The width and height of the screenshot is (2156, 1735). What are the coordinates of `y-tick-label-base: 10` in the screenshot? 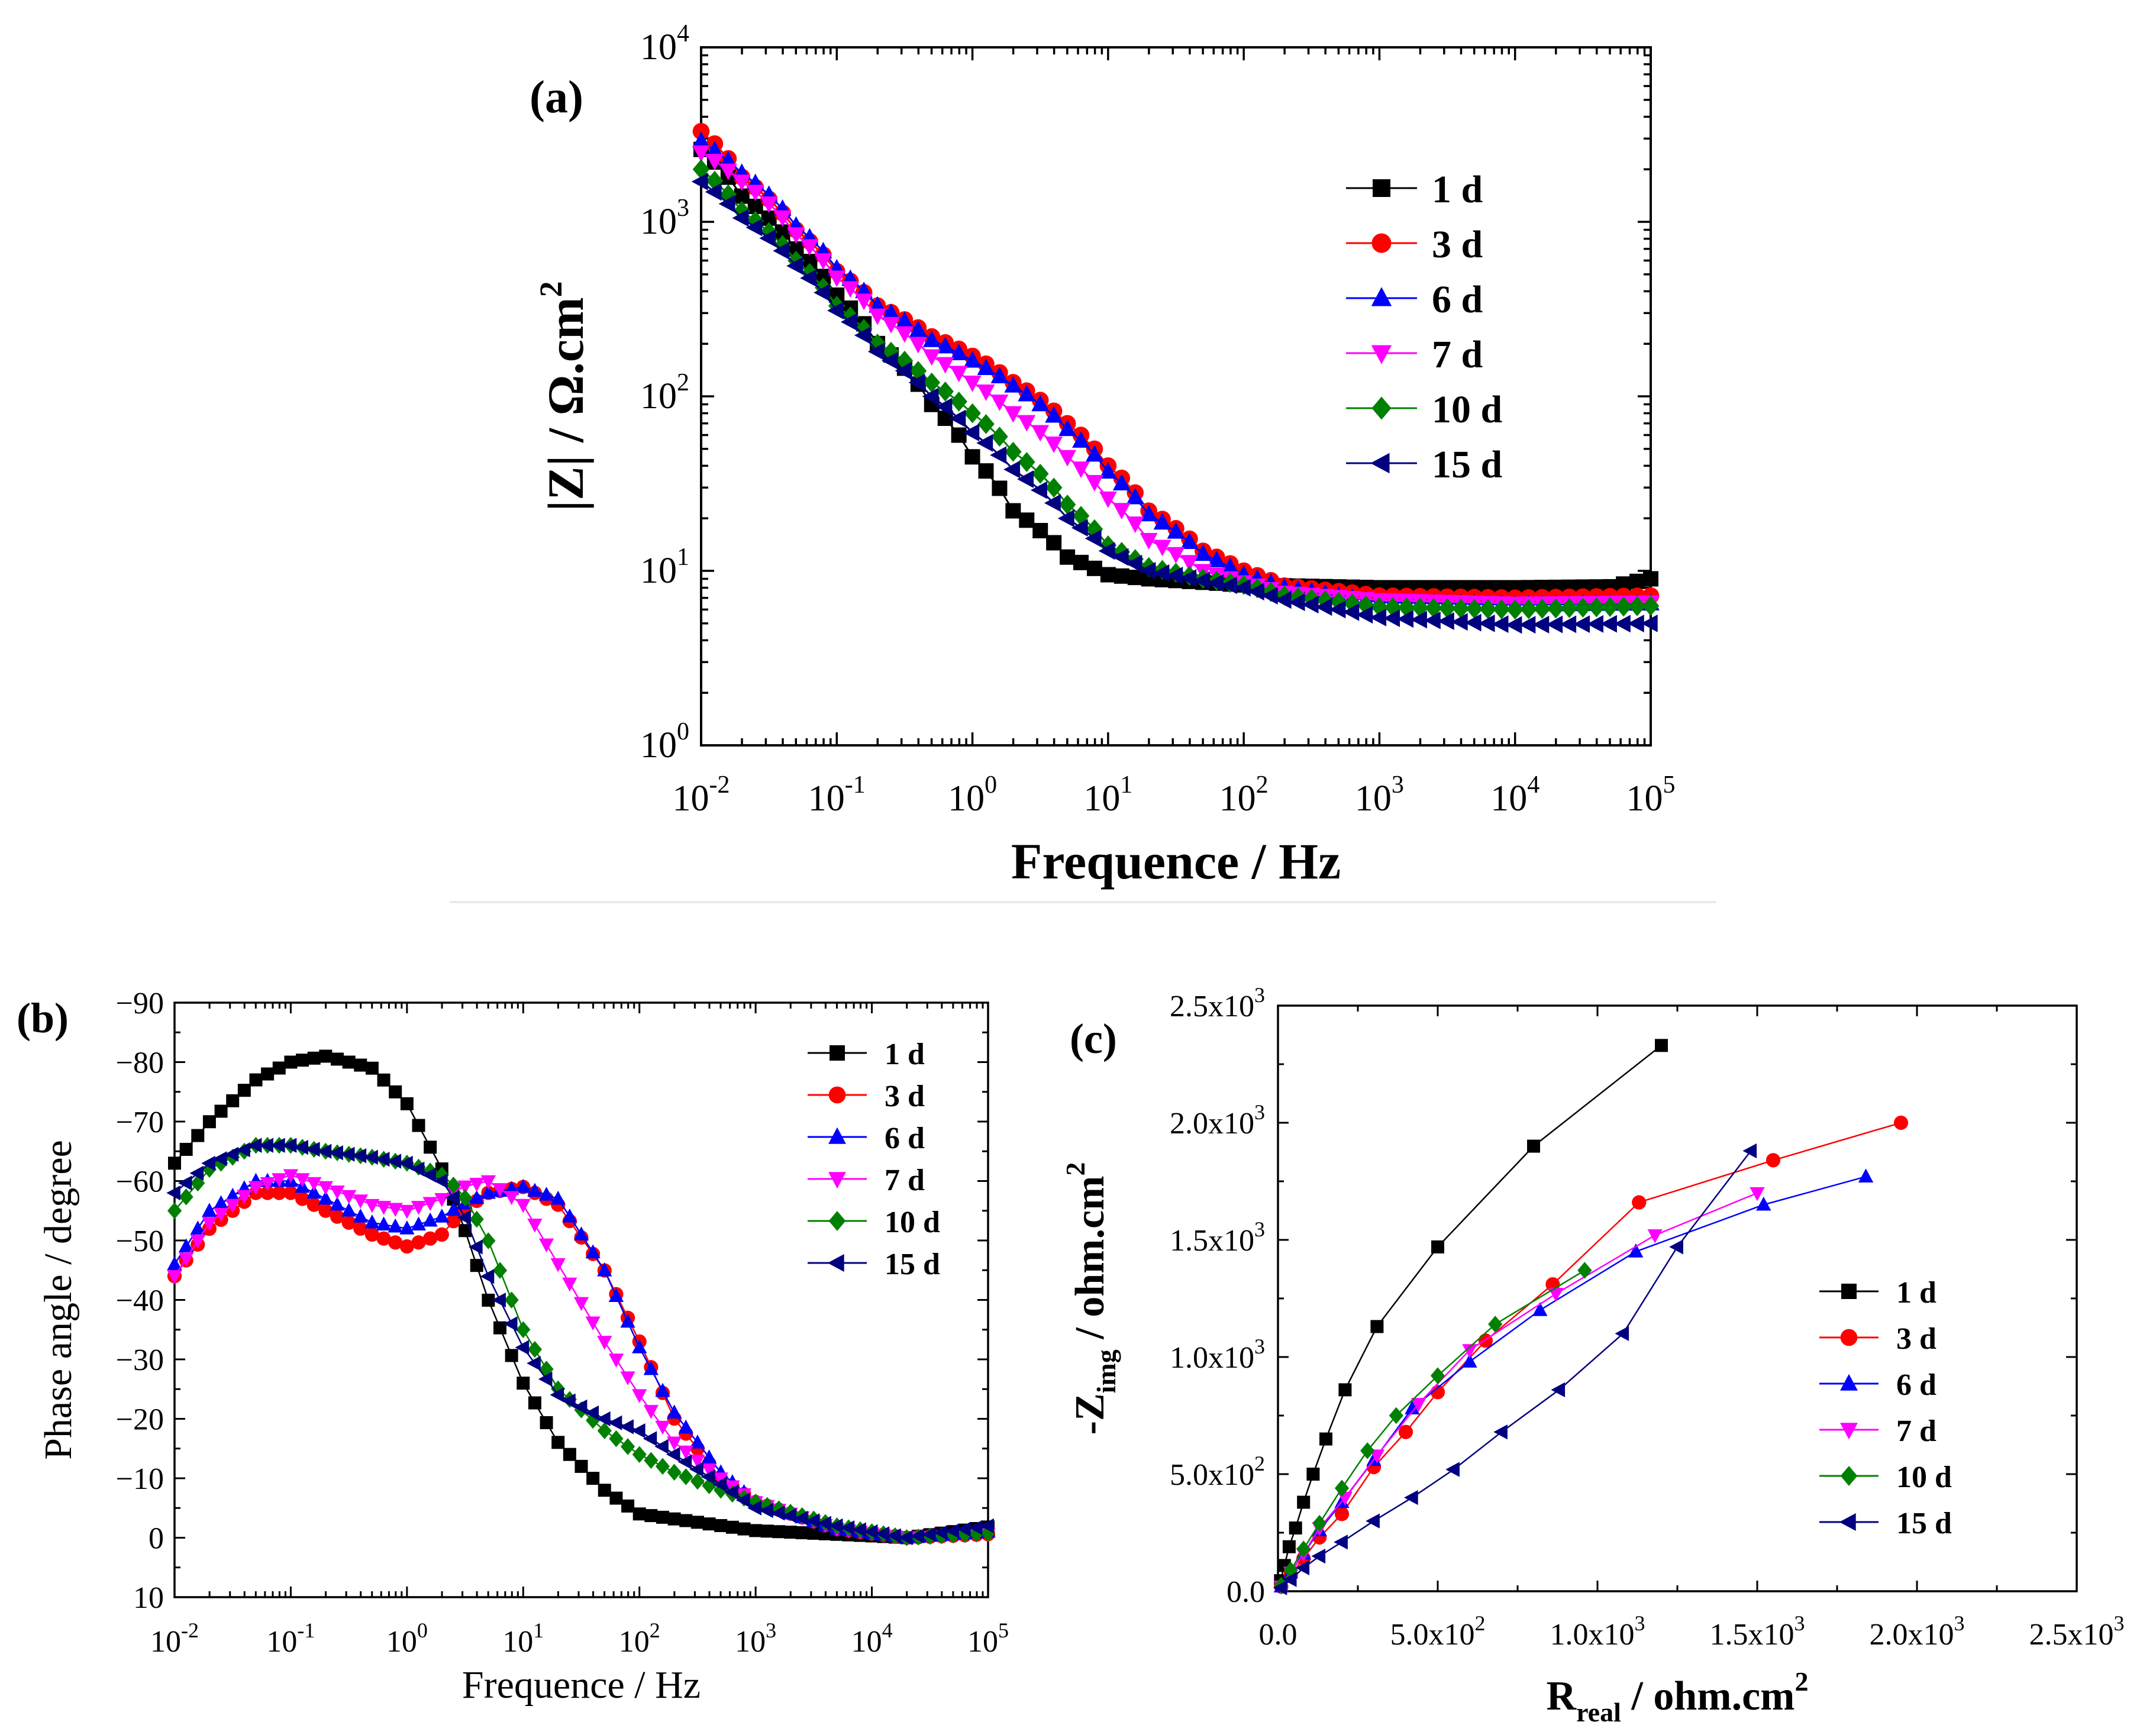 It's located at (658, 47).